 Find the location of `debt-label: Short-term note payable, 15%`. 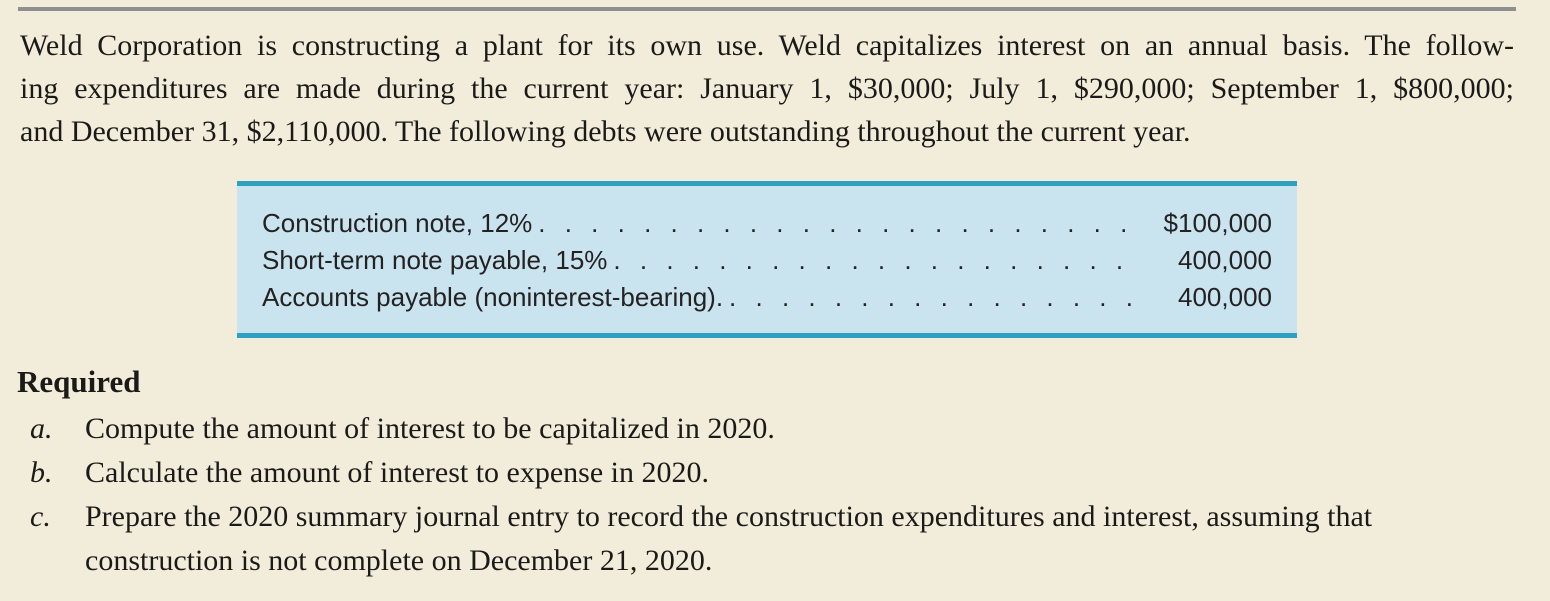

debt-label: Short-term note payable, 15% is located at coordinates (435, 260).